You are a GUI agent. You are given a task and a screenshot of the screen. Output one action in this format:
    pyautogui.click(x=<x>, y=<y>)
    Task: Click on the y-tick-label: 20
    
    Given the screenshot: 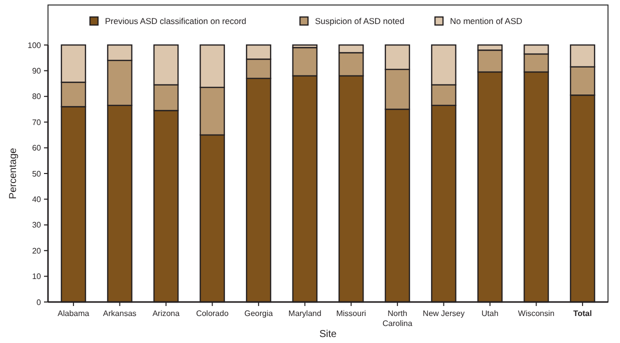 What is the action you would take?
    pyautogui.click(x=37, y=251)
    